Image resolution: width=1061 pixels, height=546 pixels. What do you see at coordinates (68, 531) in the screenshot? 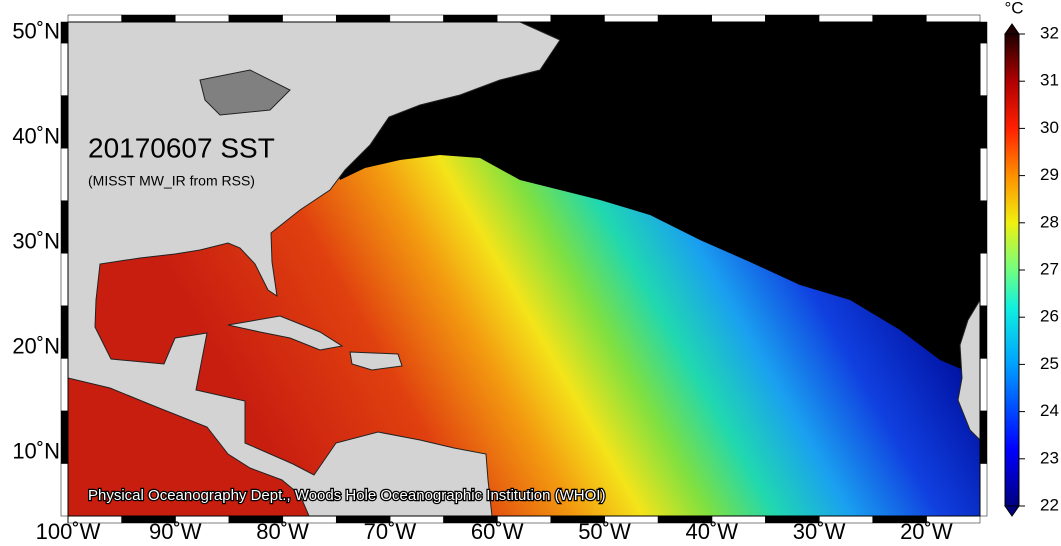
I see `lon-tick-label: 100˚W` at bounding box center [68, 531].